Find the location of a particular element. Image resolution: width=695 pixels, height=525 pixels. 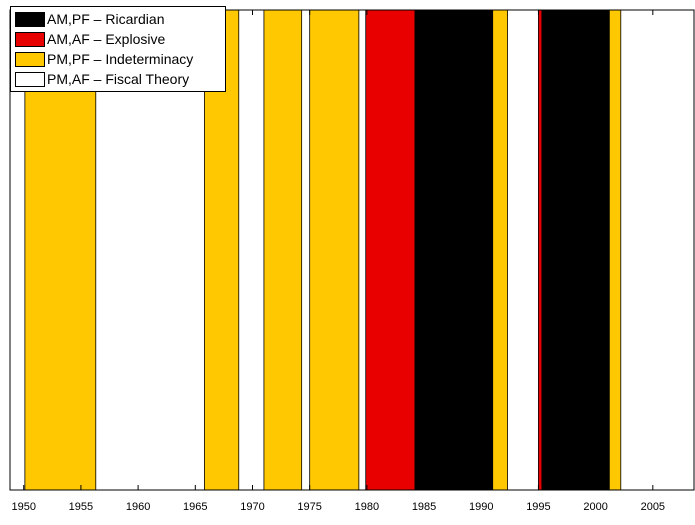

legend-item-explosive: AM,AF – Explosive is located at coordinates (120, 39).